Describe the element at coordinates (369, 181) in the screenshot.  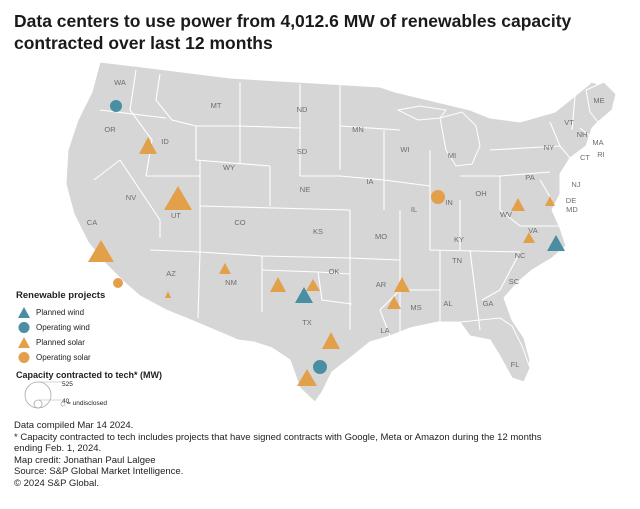
I see `state-label-ia: IA` at that location.